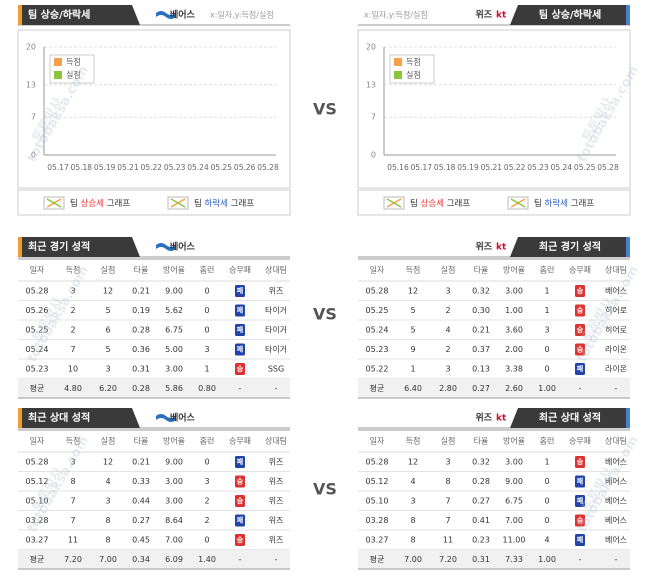 Image resolution: width=650 pixels, height=579 pixels. What do you see at coordinates (107, 330) in the screenshot?
I see `table-cell: 6` at bounding box center [107, 330].